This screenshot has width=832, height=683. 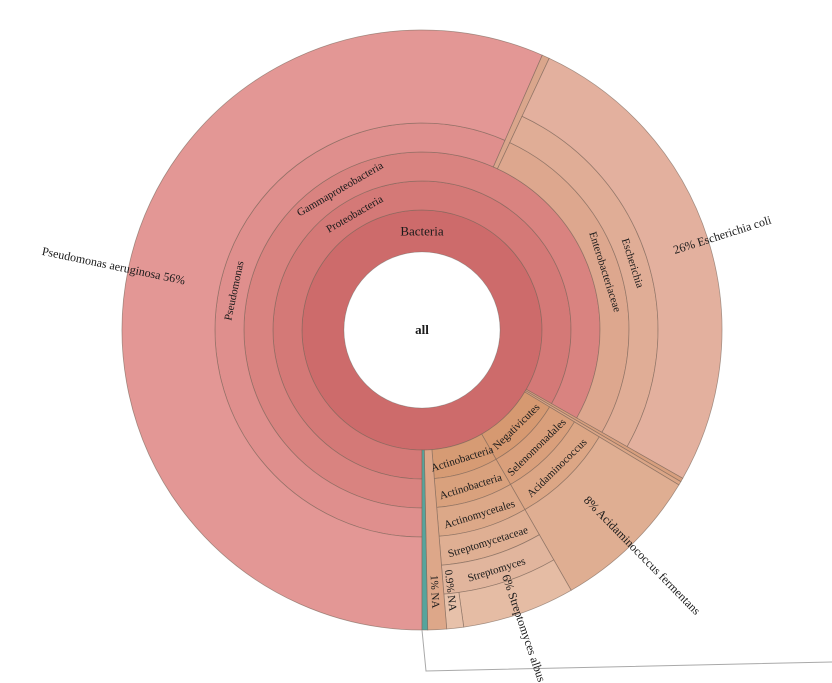 I want to click on center-circle, so click(x=422, y=330).